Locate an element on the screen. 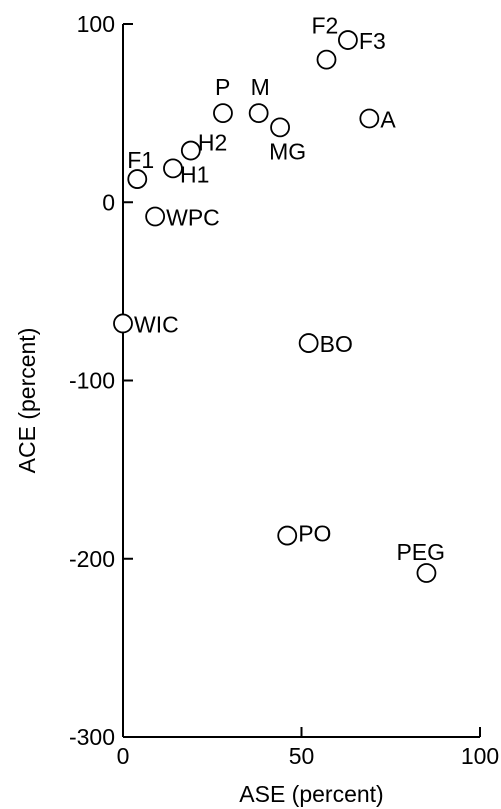 The image size is (501, 809). y-ticks: 100 0 -100 -200 -300 is located at coordinates (101, 380).